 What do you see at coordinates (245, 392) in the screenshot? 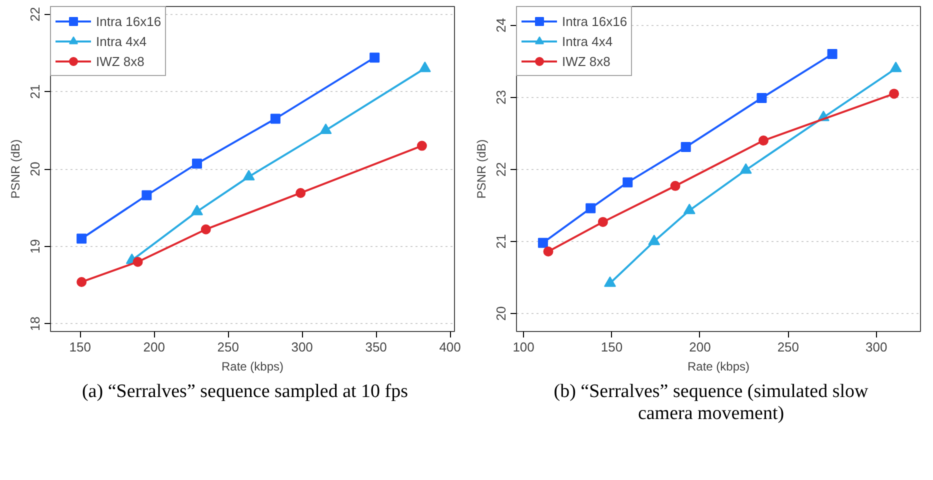
I see `text: (a) “Serralves” sequence sampled at 10 fps` at bounding box center [245, 392].